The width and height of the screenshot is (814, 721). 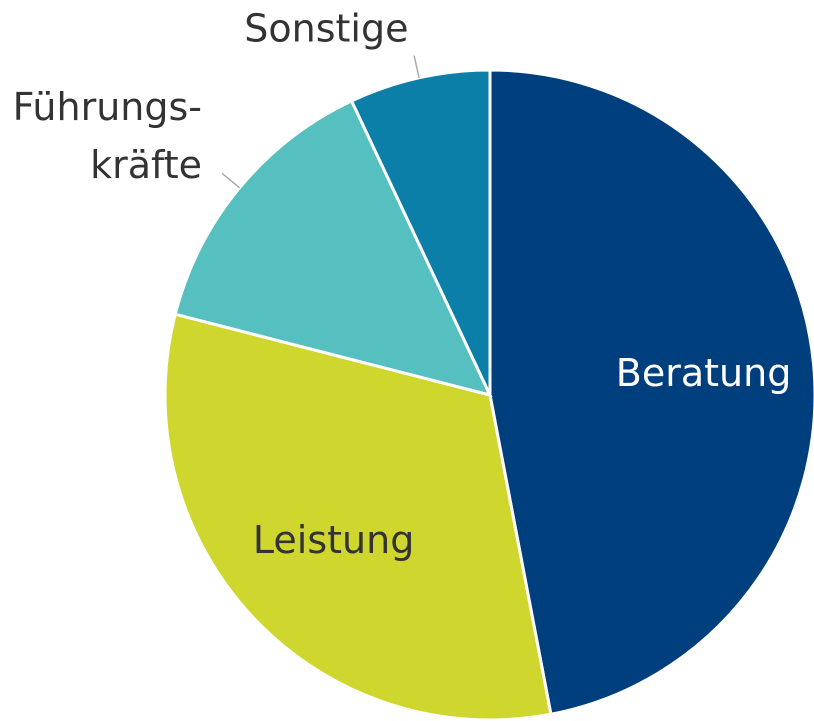 I want to click on slice-label: Beratung, so click(x=704, y=372).